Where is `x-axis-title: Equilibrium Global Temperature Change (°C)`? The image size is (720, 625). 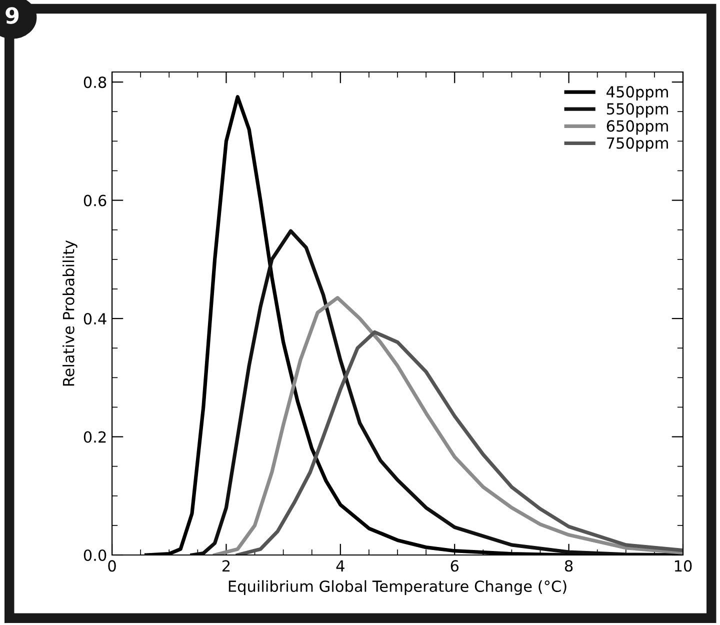 x-axis-title: Equilibrium Global Temperature Change (°C) is located at coordinates (397, 587).